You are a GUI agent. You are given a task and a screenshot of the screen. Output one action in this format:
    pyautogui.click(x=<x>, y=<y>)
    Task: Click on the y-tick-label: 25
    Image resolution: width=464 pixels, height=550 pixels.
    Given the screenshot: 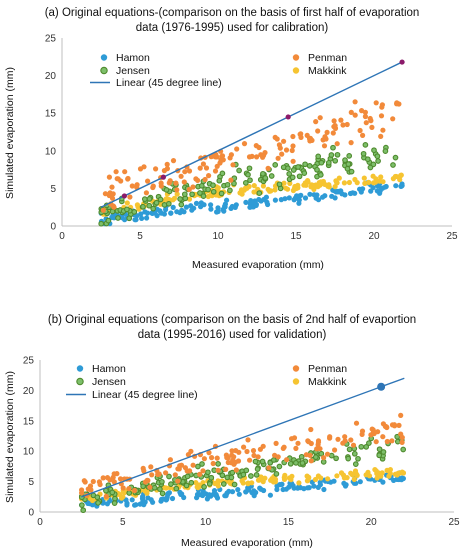 What is the action you would take?
    pyautogui.click(x=29, y=361)
    